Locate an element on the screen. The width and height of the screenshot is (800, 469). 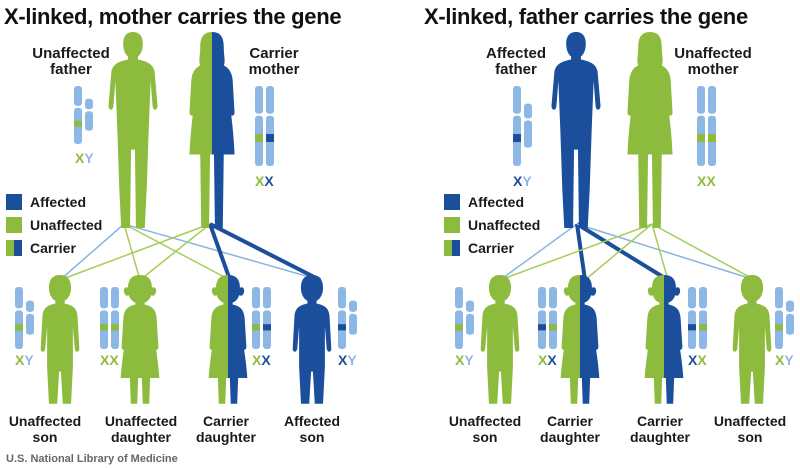
figure-unaffected-father-body is located at coordinates (133, 130).